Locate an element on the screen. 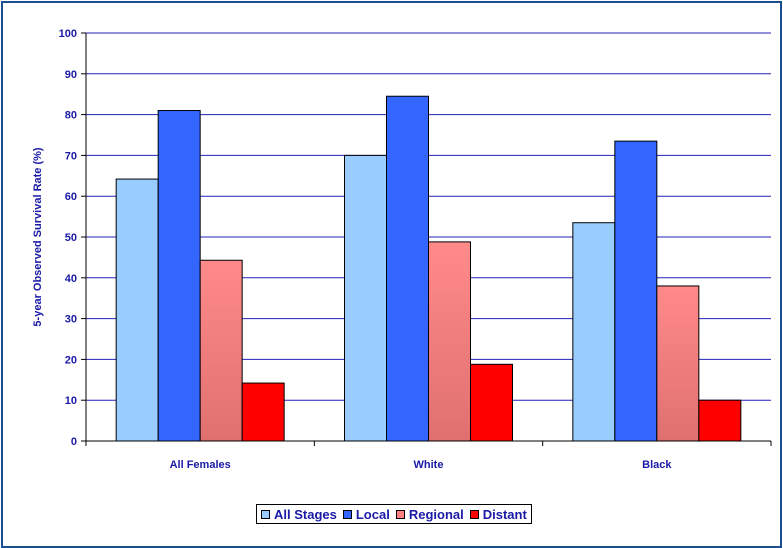 The width and height of the screenshot is (783, 548). legend-label: Regional is located at coordinates (436, 514).